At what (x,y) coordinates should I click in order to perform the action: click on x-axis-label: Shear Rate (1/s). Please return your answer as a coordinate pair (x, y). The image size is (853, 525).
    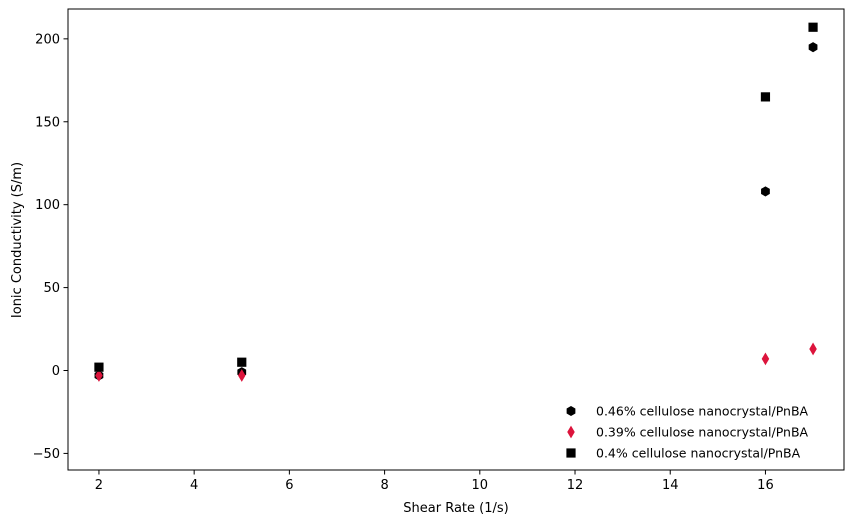
    Looking at the image, I should click on (455, 508).